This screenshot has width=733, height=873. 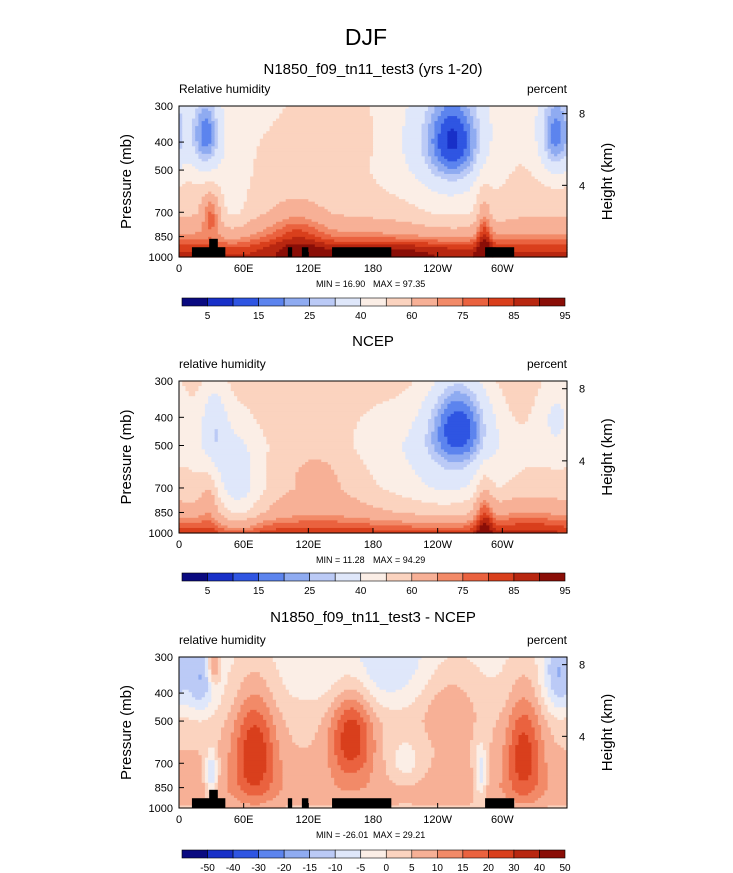 I want to click on y-tick-label: 700, so click(x=164, y=489).